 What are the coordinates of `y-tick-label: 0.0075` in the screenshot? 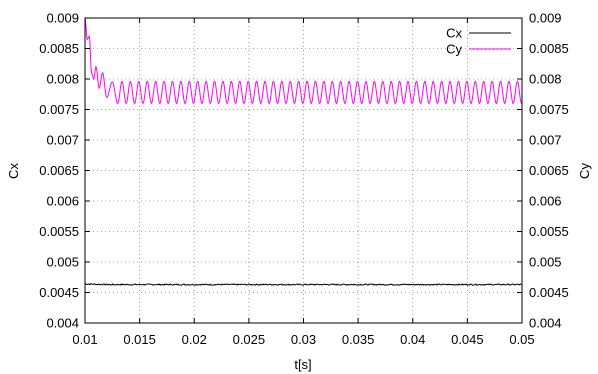 It's located at (59, 109).